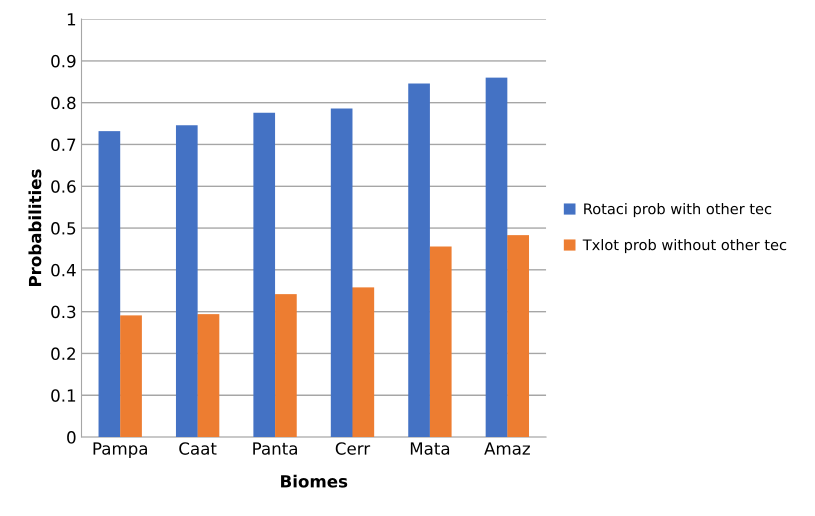  What do you see at coordinates (63, 395) in the screenshot?
I see `y-tick-label: 0.1` at bounding box center [63, 395].